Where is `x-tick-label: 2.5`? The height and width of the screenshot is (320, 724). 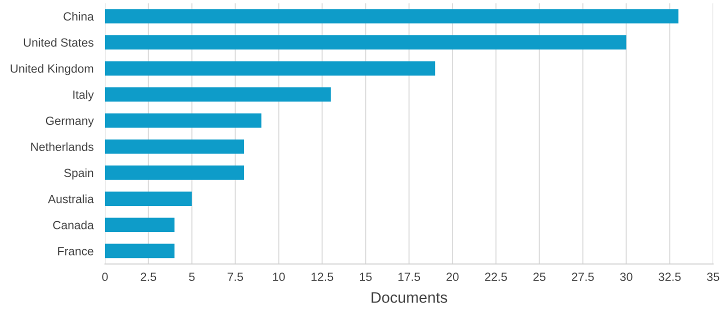
x-tick-label: 2.5 is located at coordinates (148, 277).